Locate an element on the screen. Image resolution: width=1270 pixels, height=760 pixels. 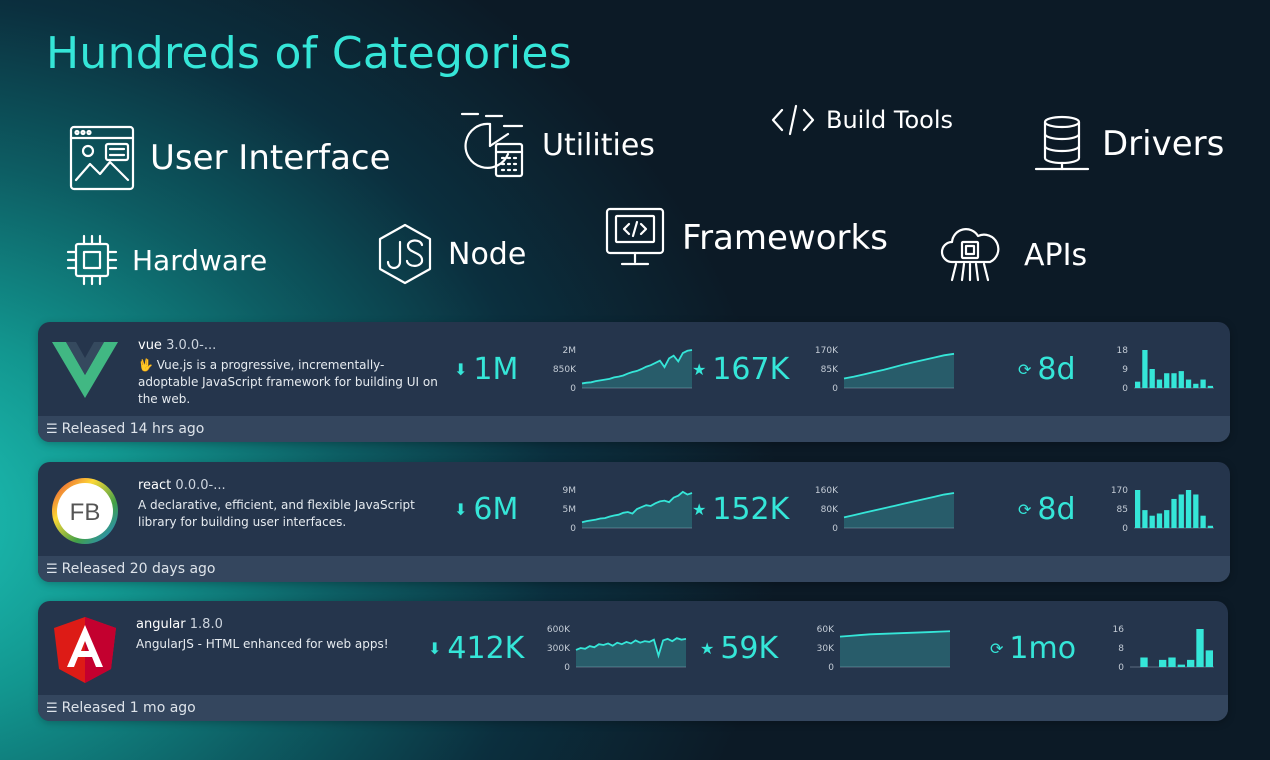
downloads-metric: ⬇ 6M is located at coordinates (486, 509).